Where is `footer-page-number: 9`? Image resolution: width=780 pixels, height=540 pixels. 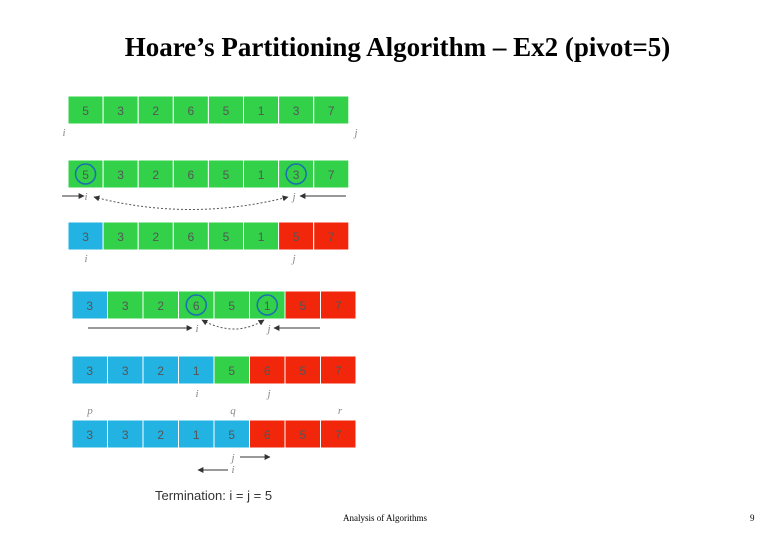 footer-page-number: 9 is located at coordinates (752, 518).